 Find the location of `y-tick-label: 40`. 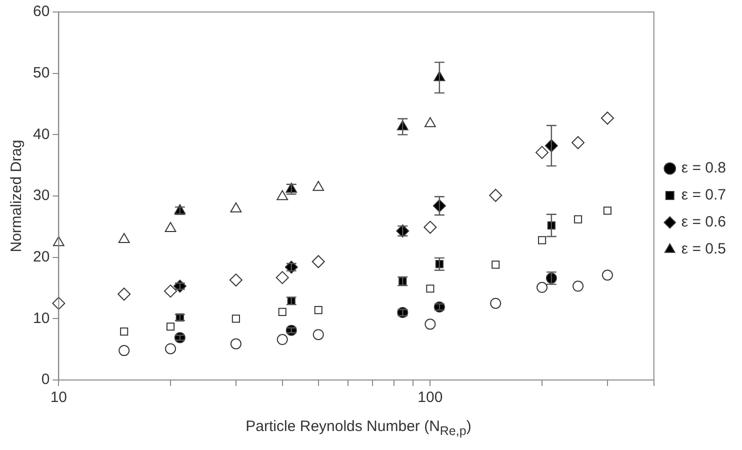

y-tick-label: 40 is located at coordinates (41, 134).